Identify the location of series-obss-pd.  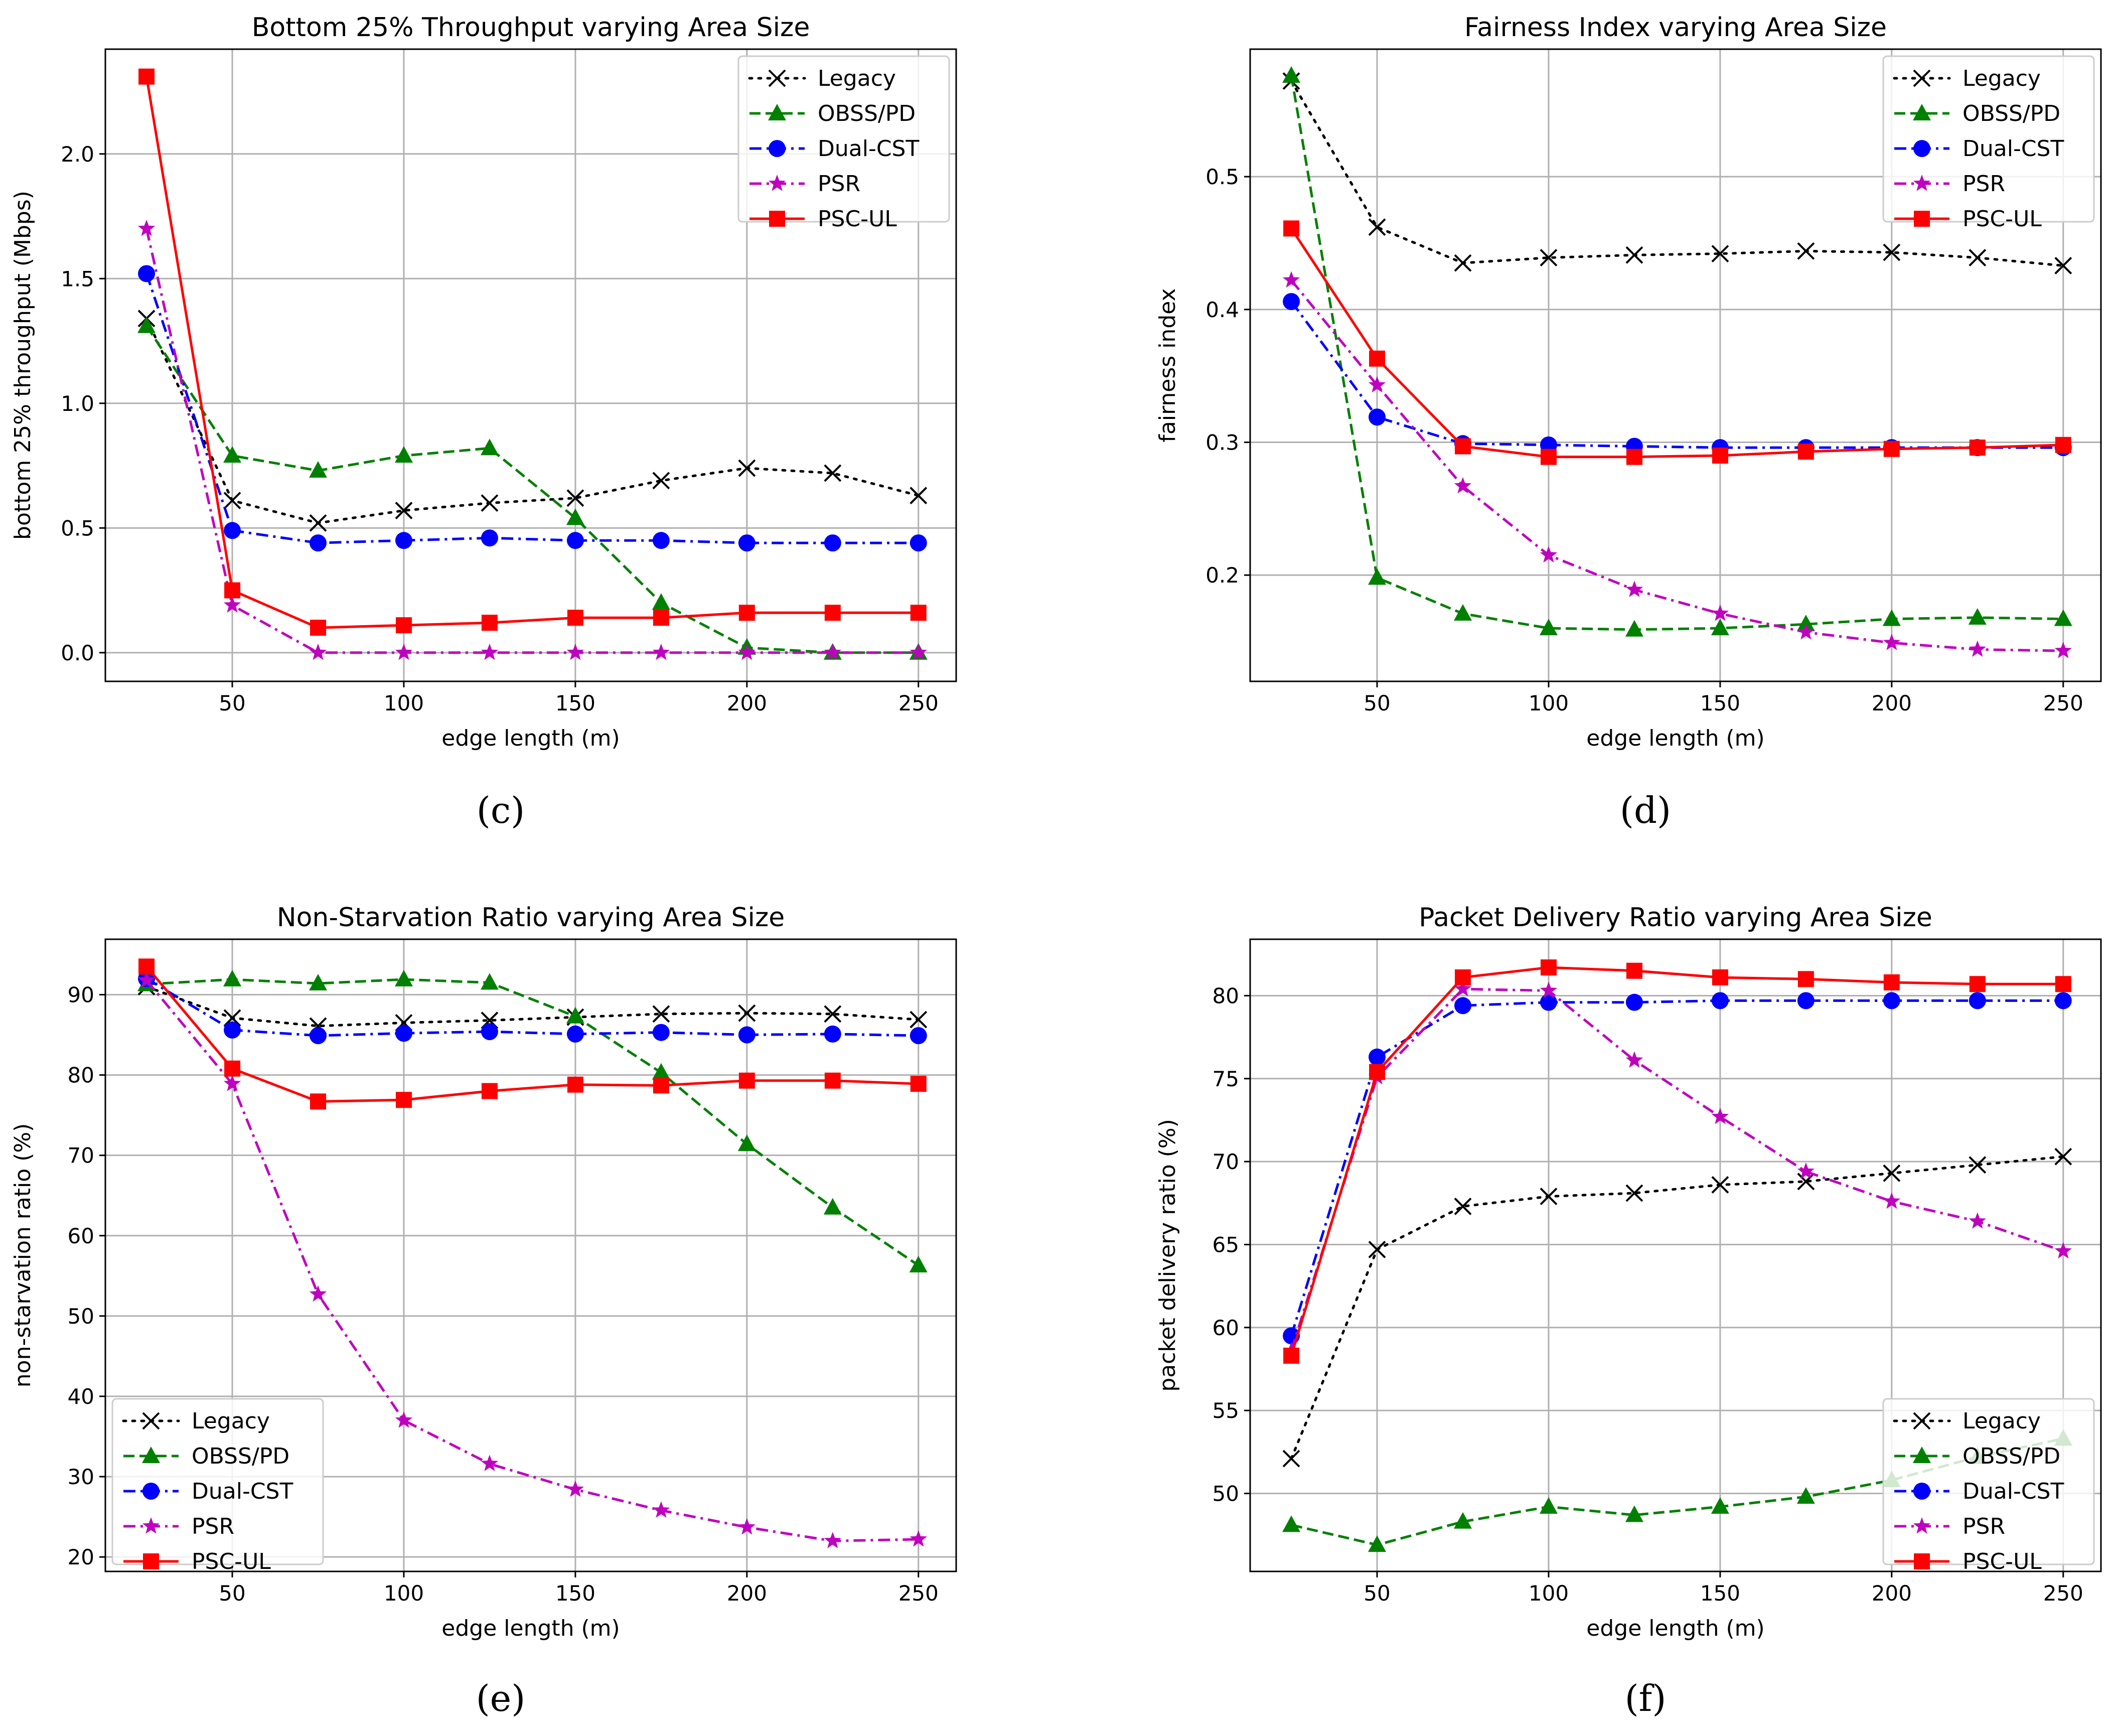
(532, 1121).